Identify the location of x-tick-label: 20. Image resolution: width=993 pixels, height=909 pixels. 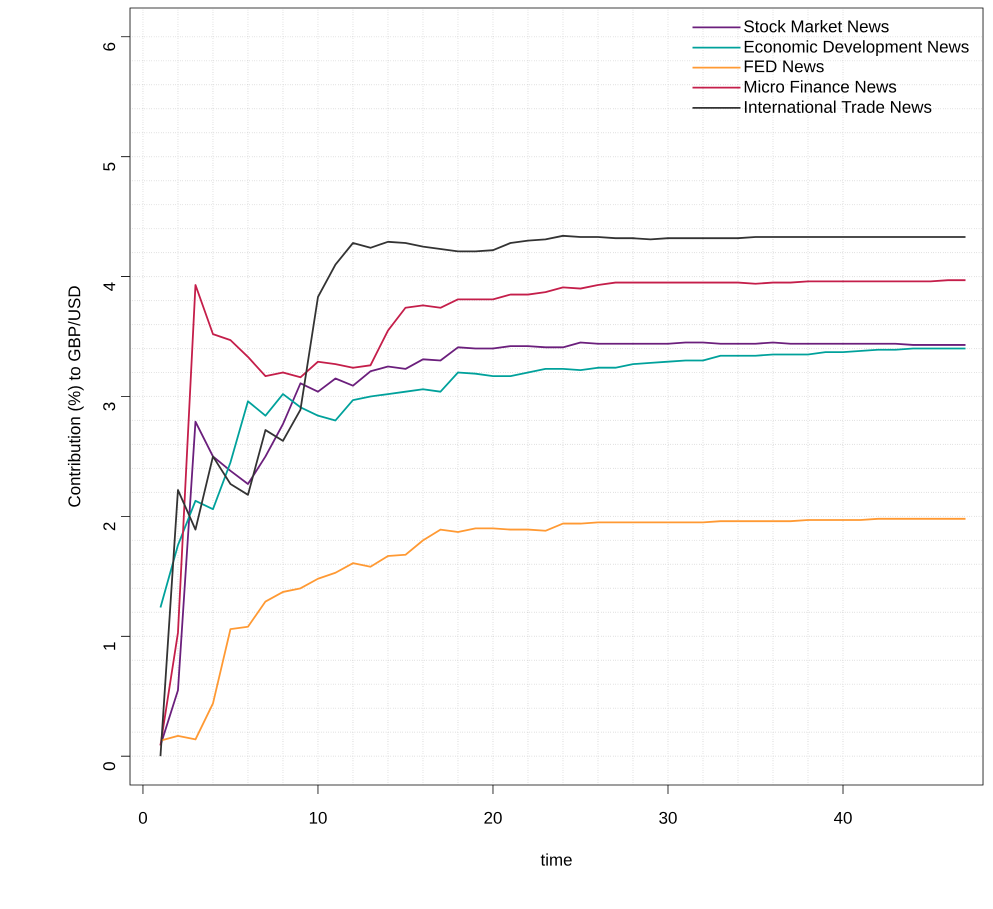
(493, 818).